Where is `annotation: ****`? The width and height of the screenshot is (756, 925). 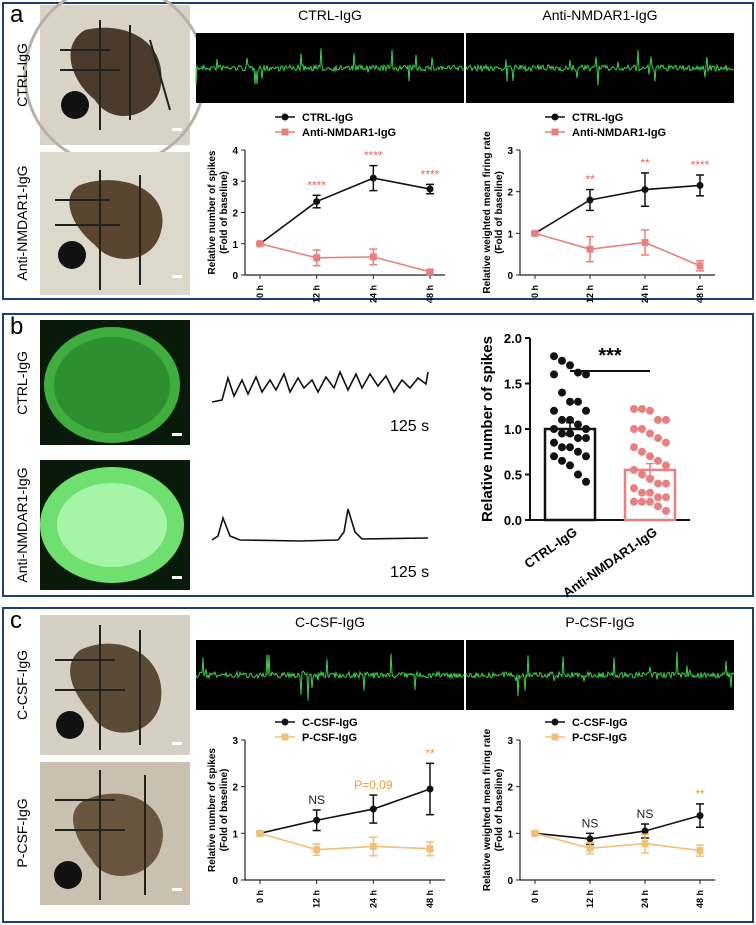 annotation: **** is located at coordinates (316, 185).